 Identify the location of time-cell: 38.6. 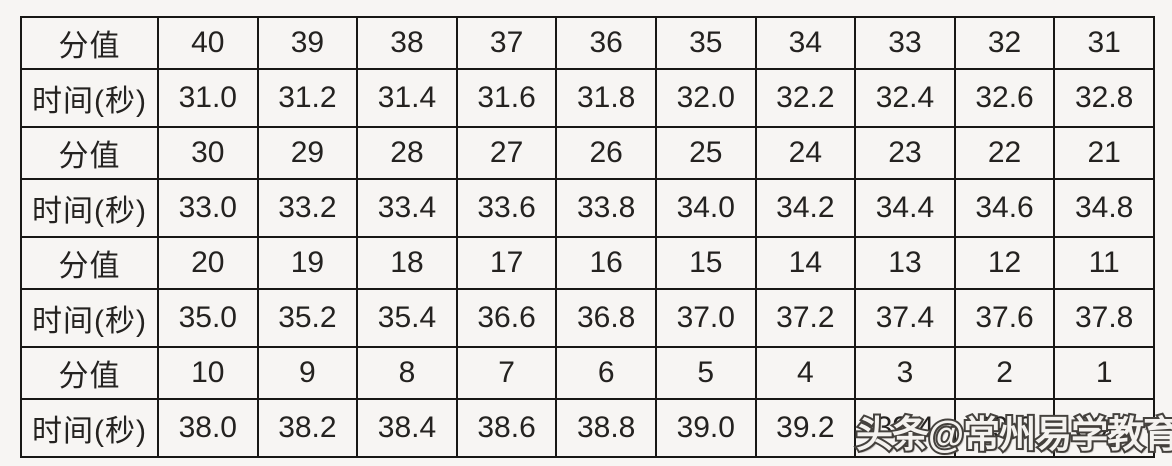
(506, 428).